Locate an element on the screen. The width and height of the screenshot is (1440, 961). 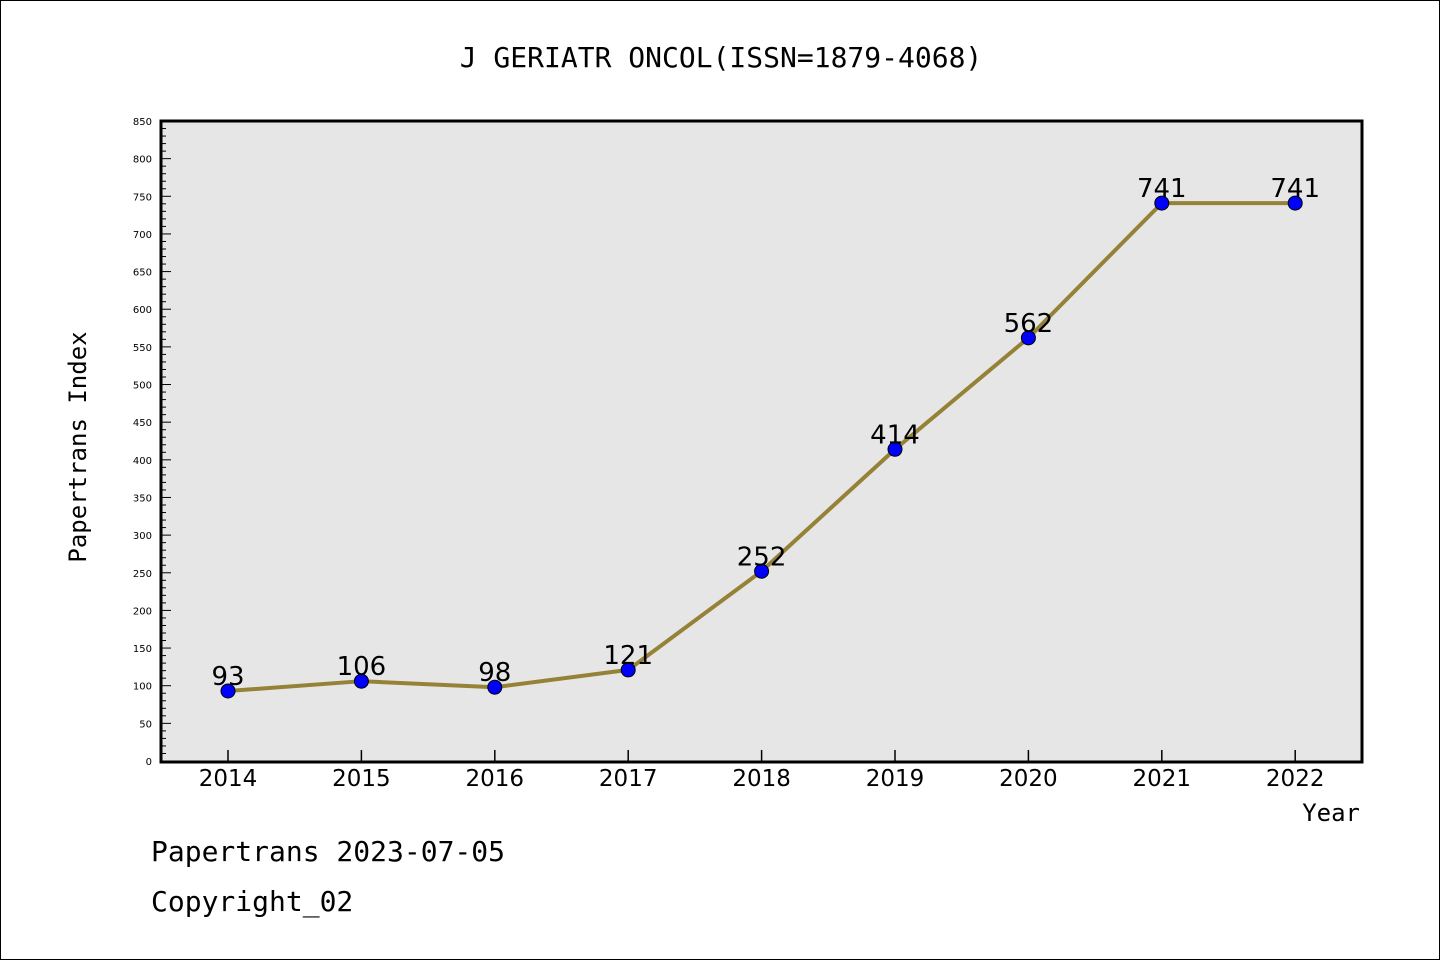
y-tick-label: 0 is located at coordinates (149, 762).